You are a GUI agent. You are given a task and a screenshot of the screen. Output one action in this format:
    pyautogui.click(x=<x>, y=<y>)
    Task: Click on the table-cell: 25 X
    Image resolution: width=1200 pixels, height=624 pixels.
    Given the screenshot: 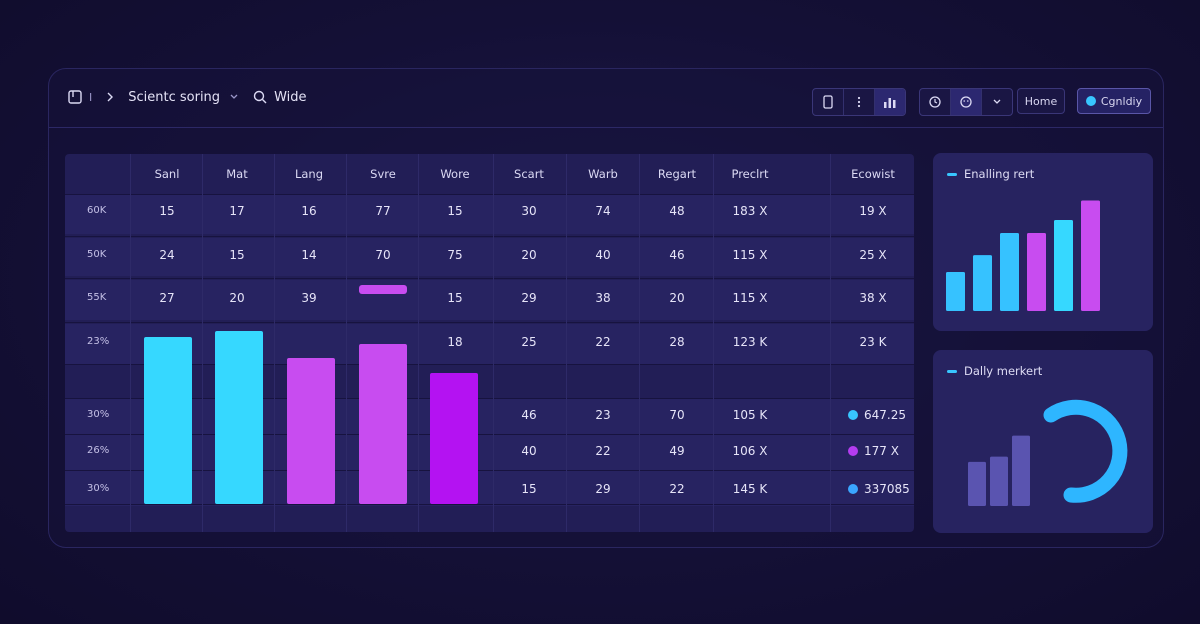 What is the action you would take?
    pyautogui.click(x=873, y=255)
    